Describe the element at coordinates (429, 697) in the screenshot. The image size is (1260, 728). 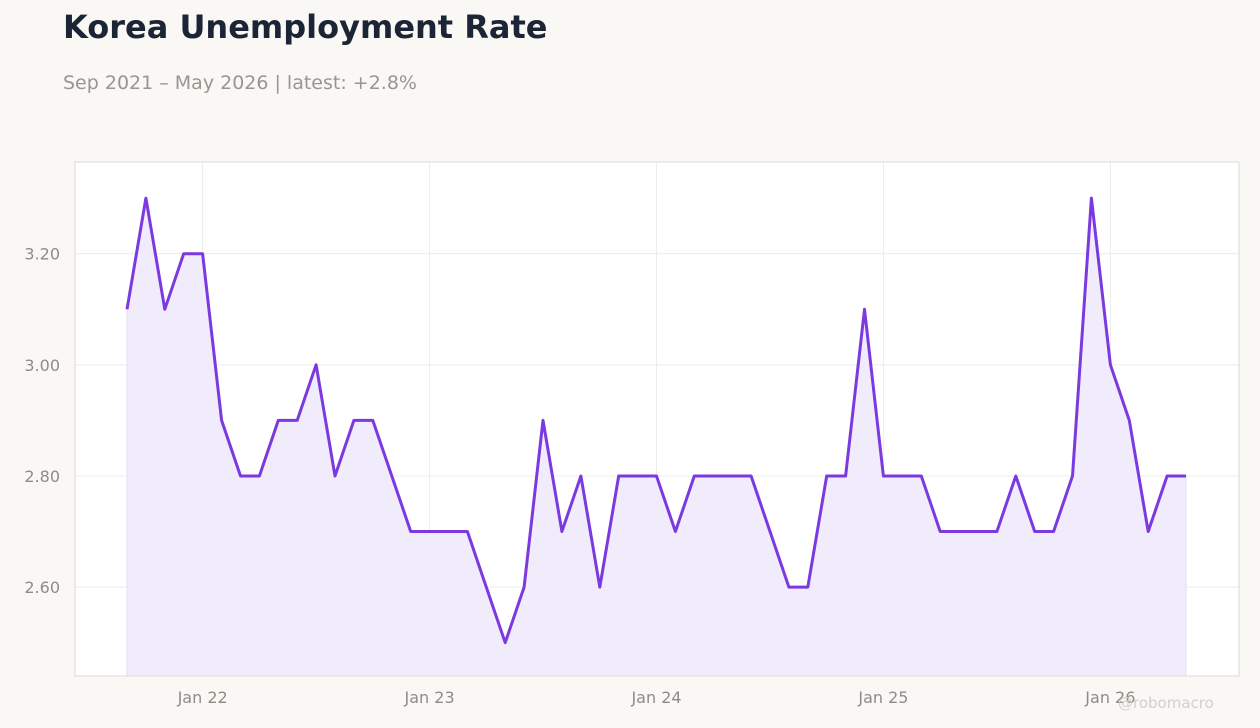
I see `x-tick-label: Jan 23` at that location.